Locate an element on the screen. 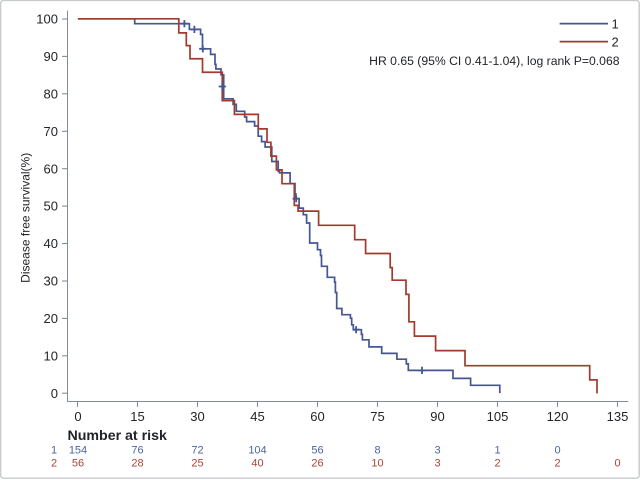 Image resolution: width=640 pixels, height=480 pixels. svg-text: 45 is located at coordinates (257, 416).